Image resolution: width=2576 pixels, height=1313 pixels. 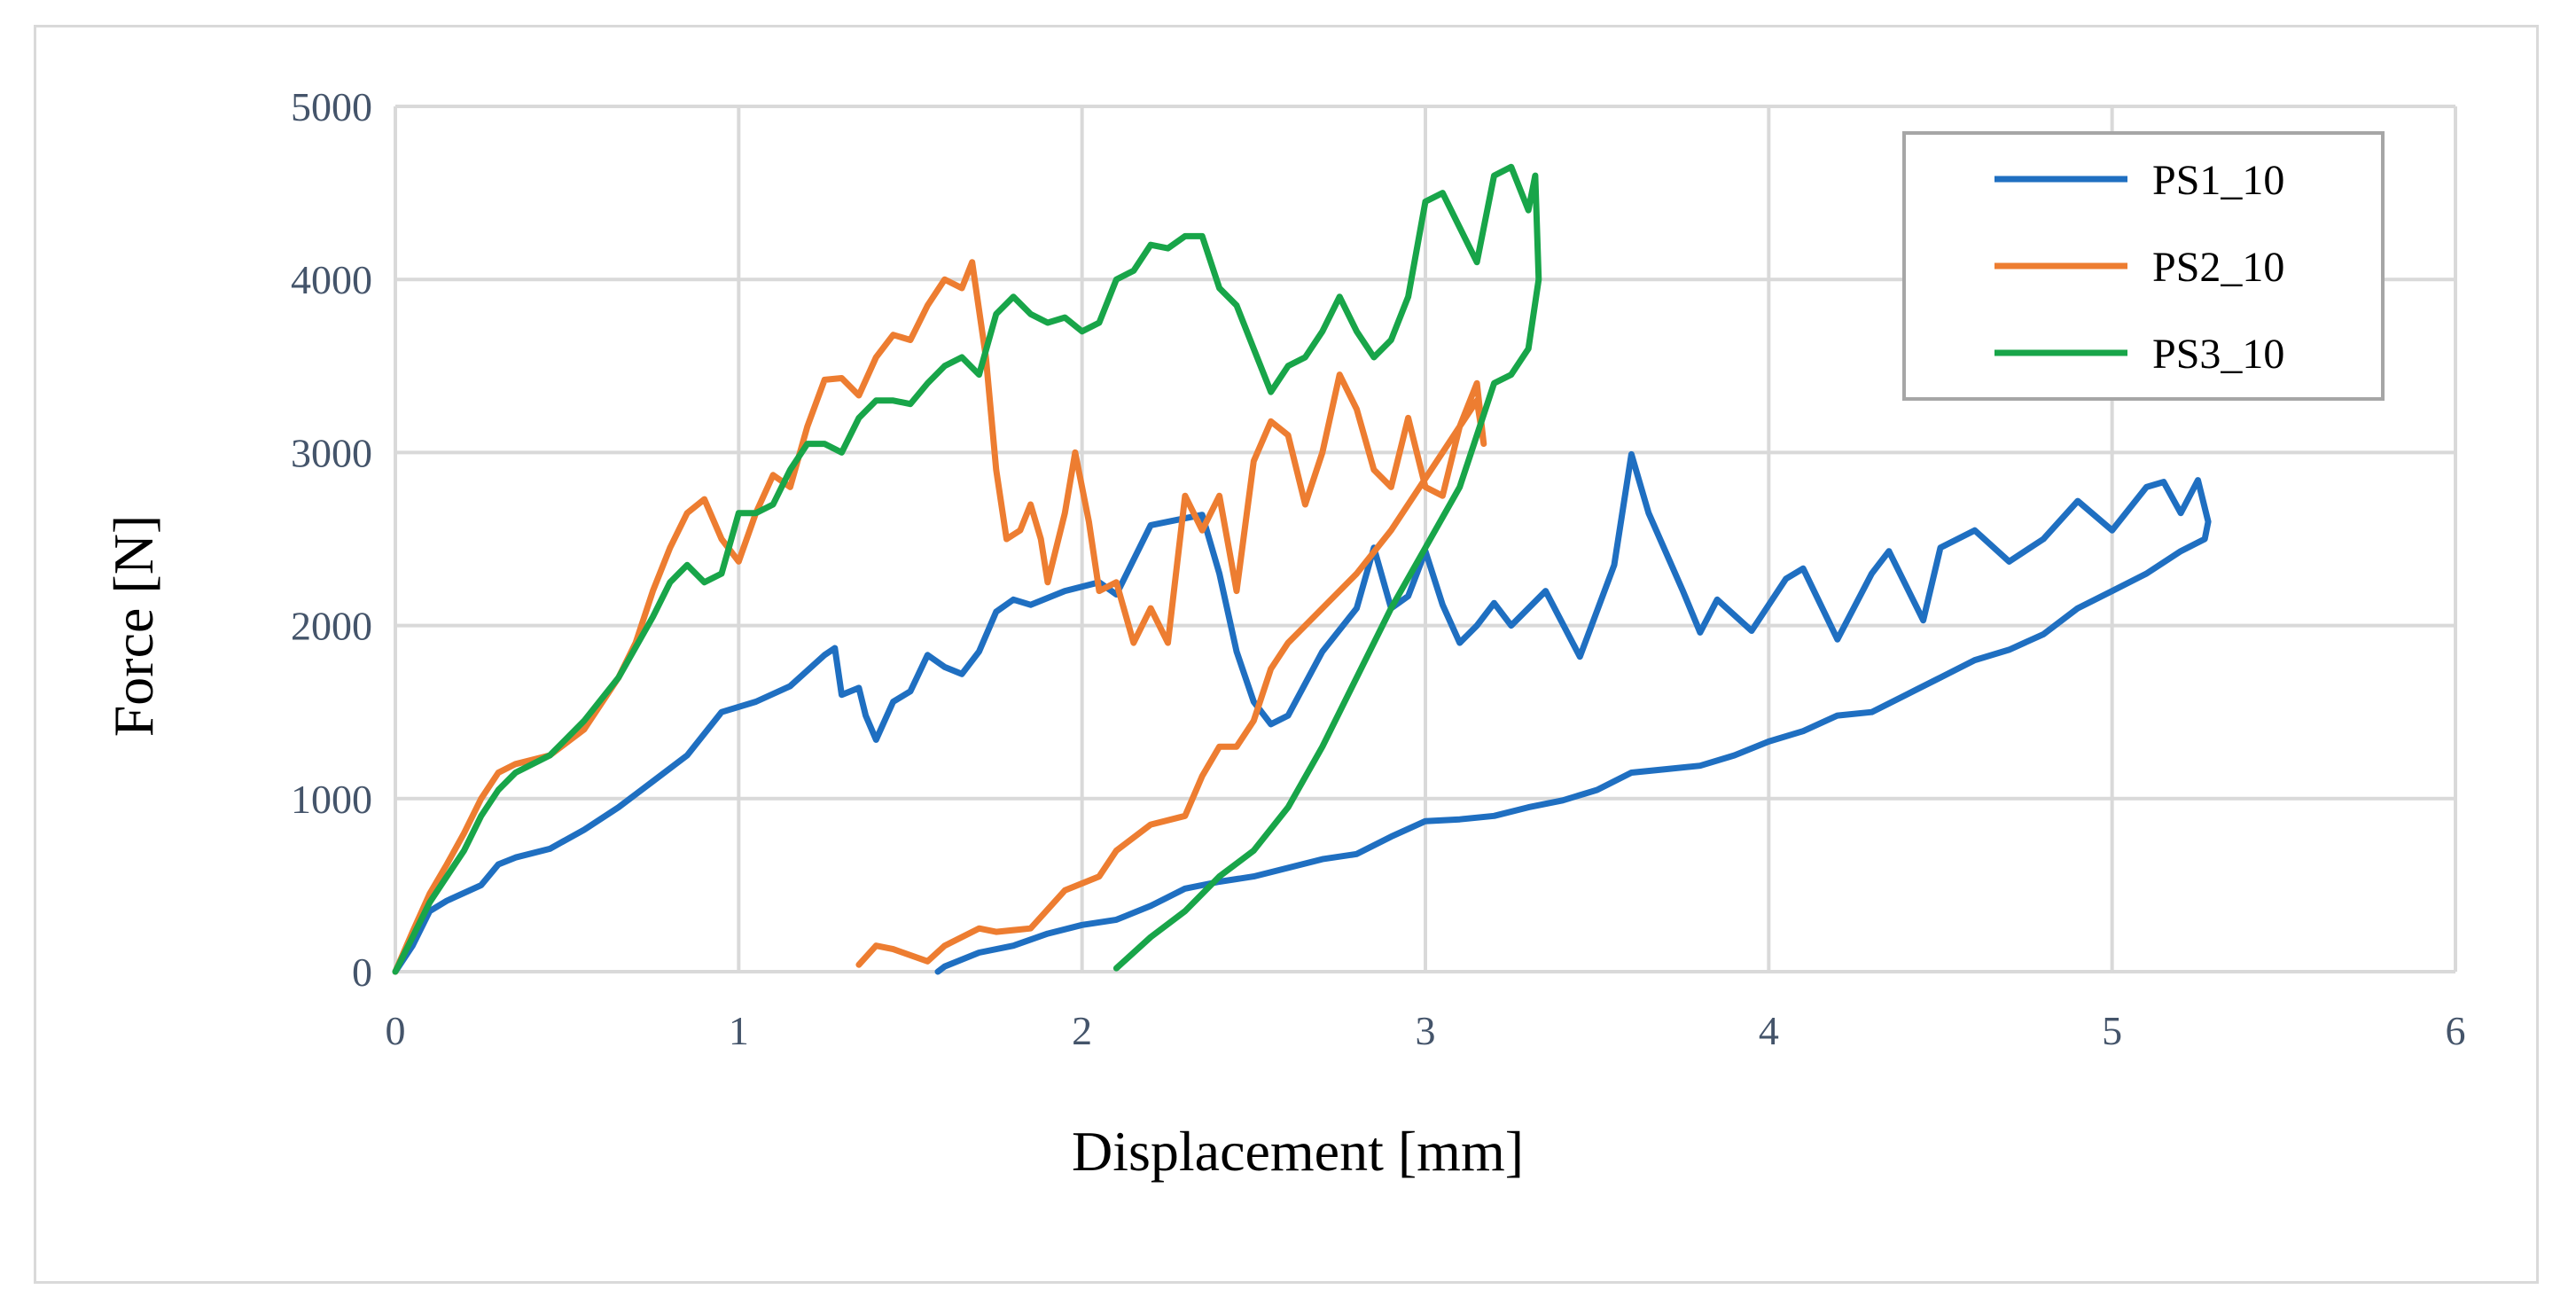 What do you see at coordinates (331, 799) in the screenshot?
I see `y-tick-label: 1000` at bounding box center [331, 799].